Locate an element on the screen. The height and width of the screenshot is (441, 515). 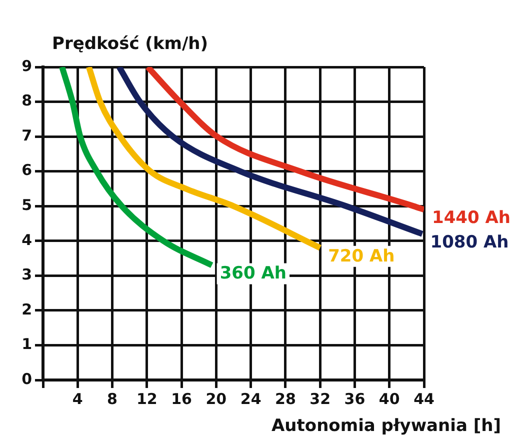
x-tick-label: 24 is located at coordinates (251, 399).